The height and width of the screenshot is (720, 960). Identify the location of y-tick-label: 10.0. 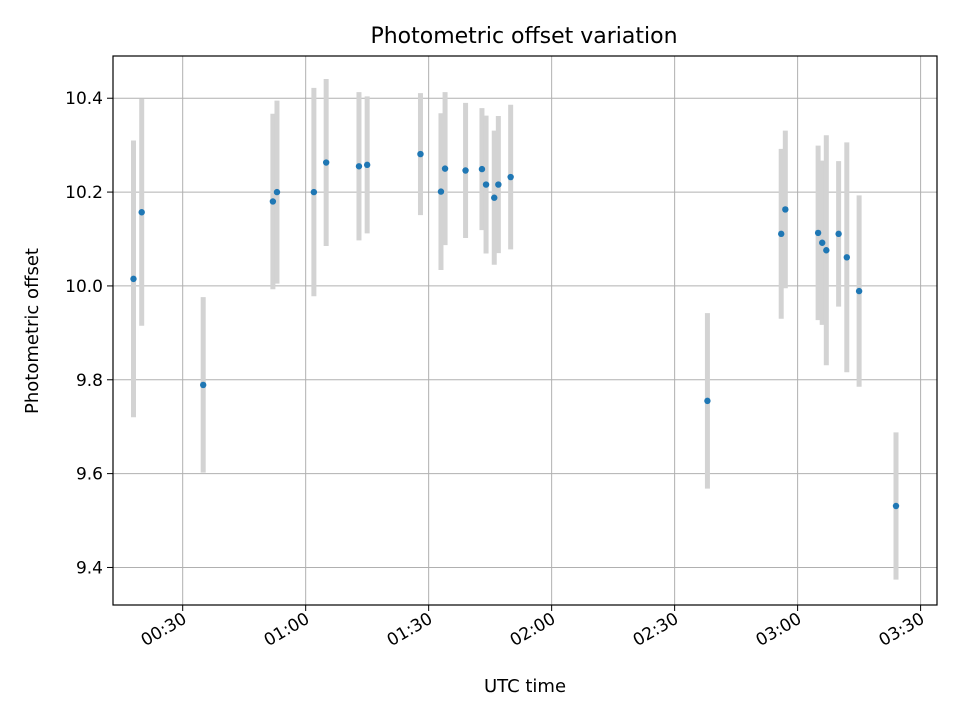
(84, 287).